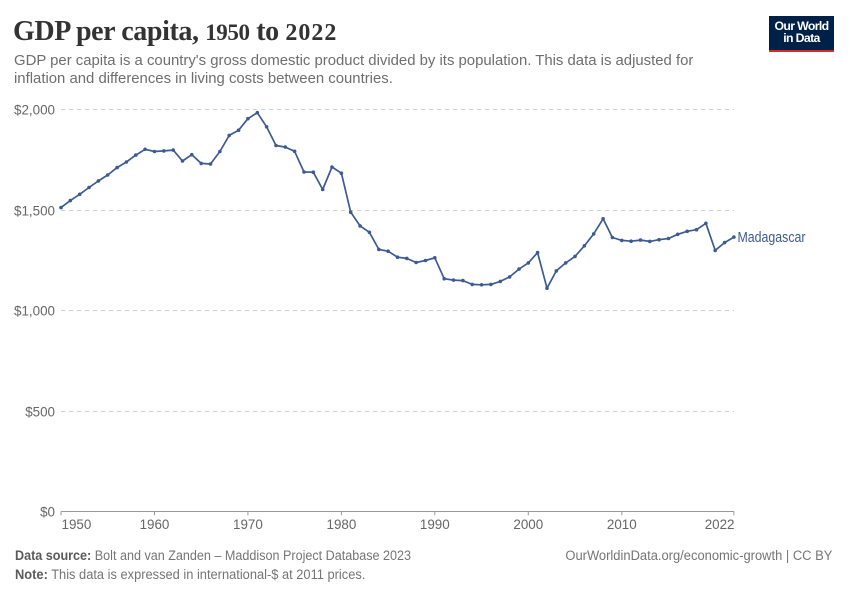  Describe the element at coordinates (622, 524) in the screenshot. I see `svg-text: 2010` at that location.